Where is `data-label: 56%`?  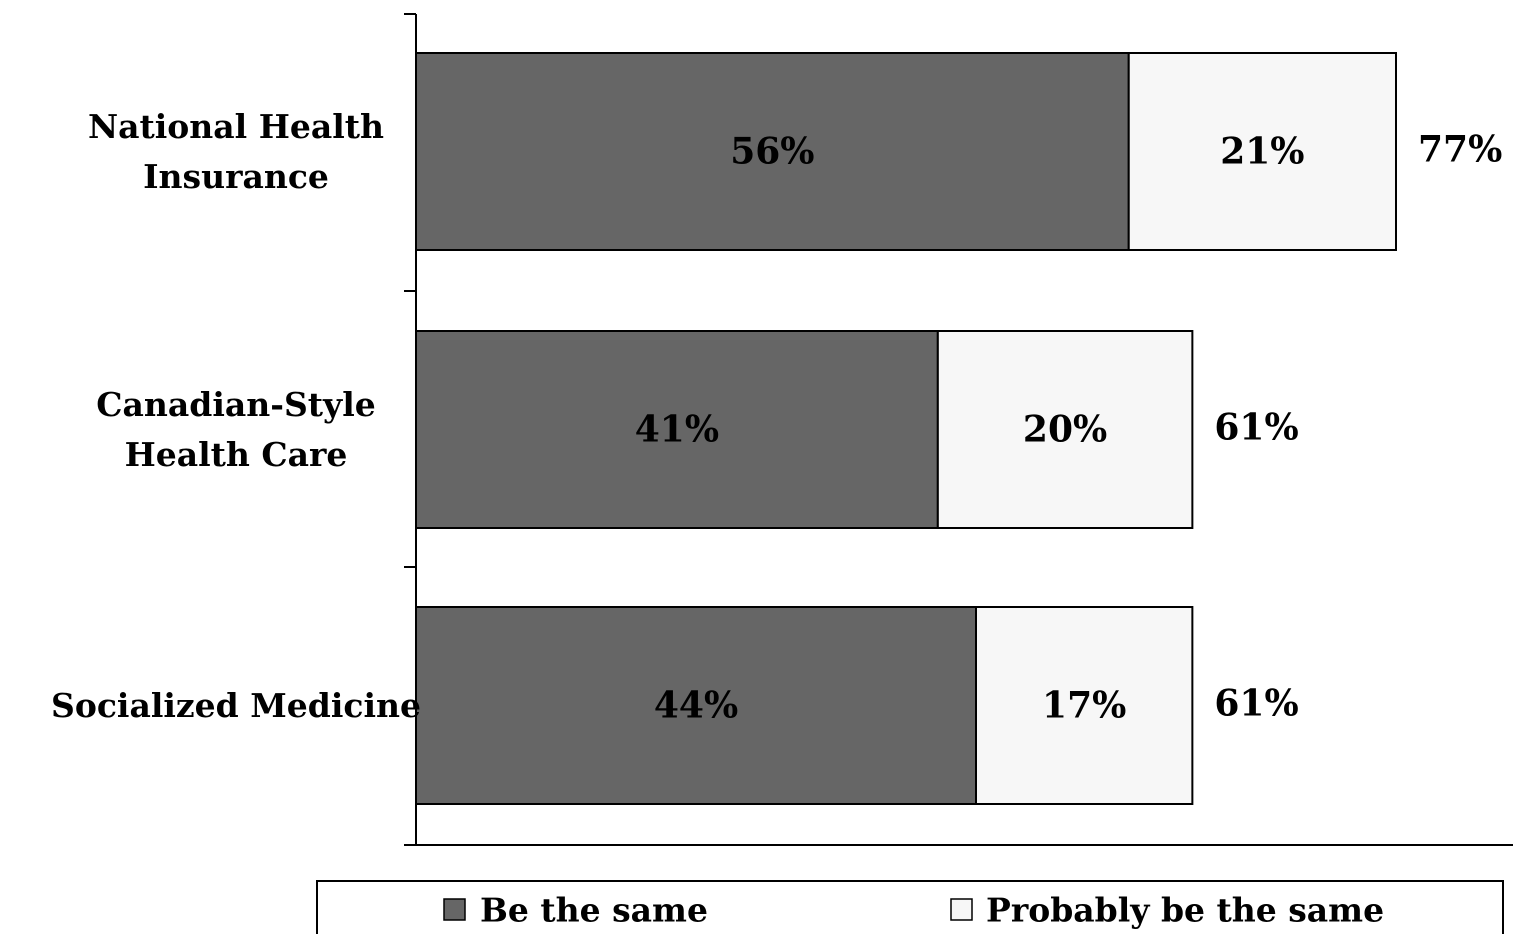 data-label: 56% is located at coordinates (772, 152).